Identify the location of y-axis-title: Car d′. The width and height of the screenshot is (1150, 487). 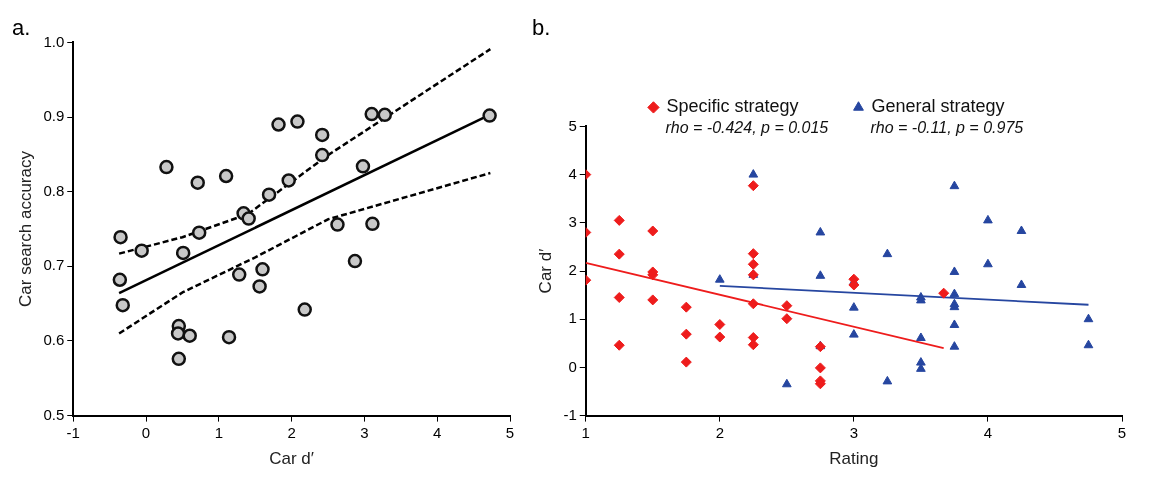
(545, 271).